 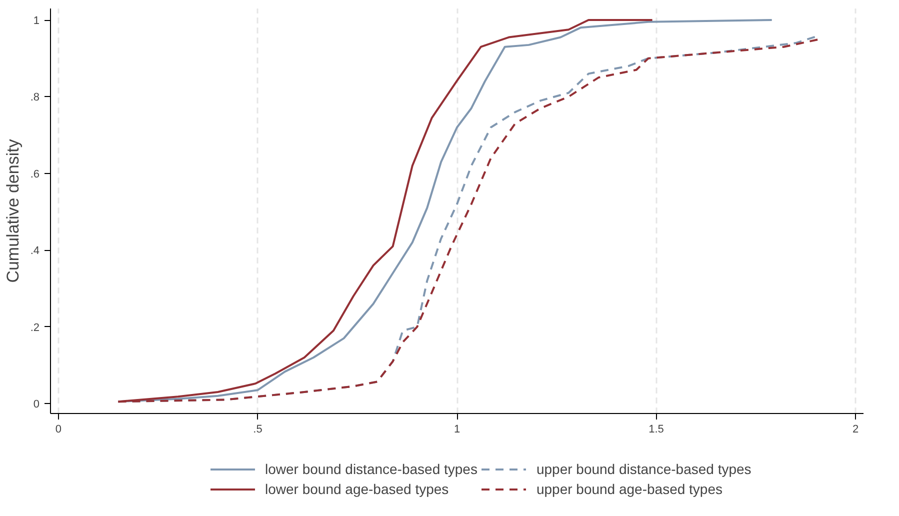 I want to click on x-tick-label: 0, so click(x=58, y=430).